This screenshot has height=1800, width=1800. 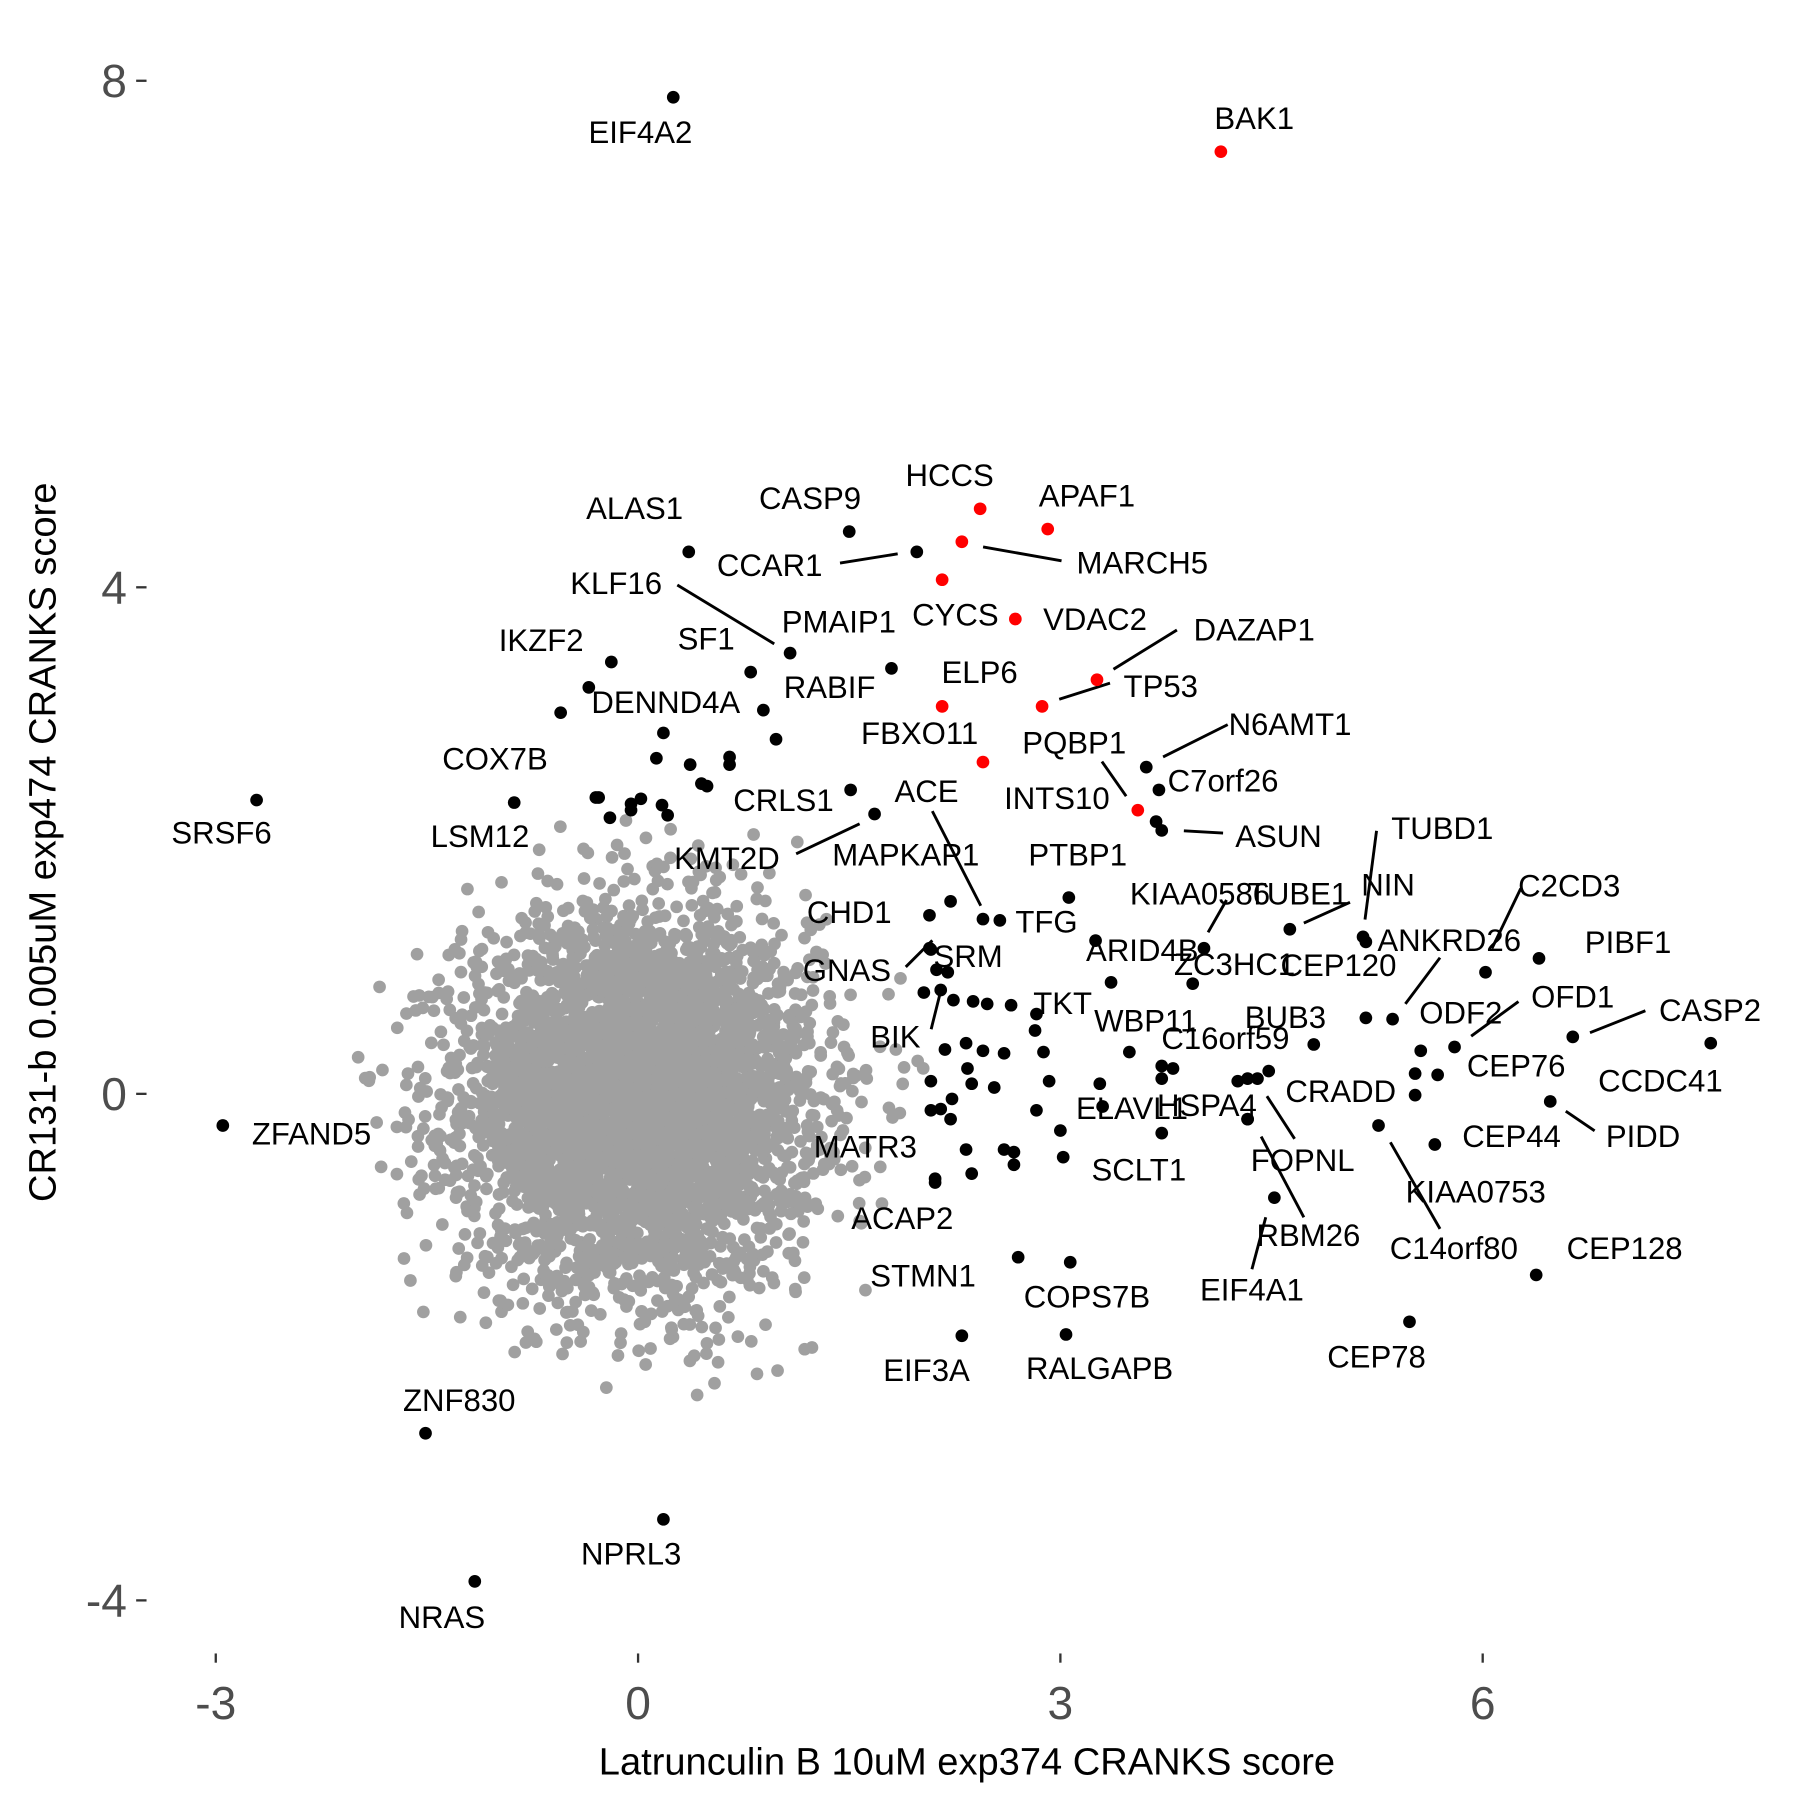 I want to click on point-cep120, so click(x=1366, y=1018).